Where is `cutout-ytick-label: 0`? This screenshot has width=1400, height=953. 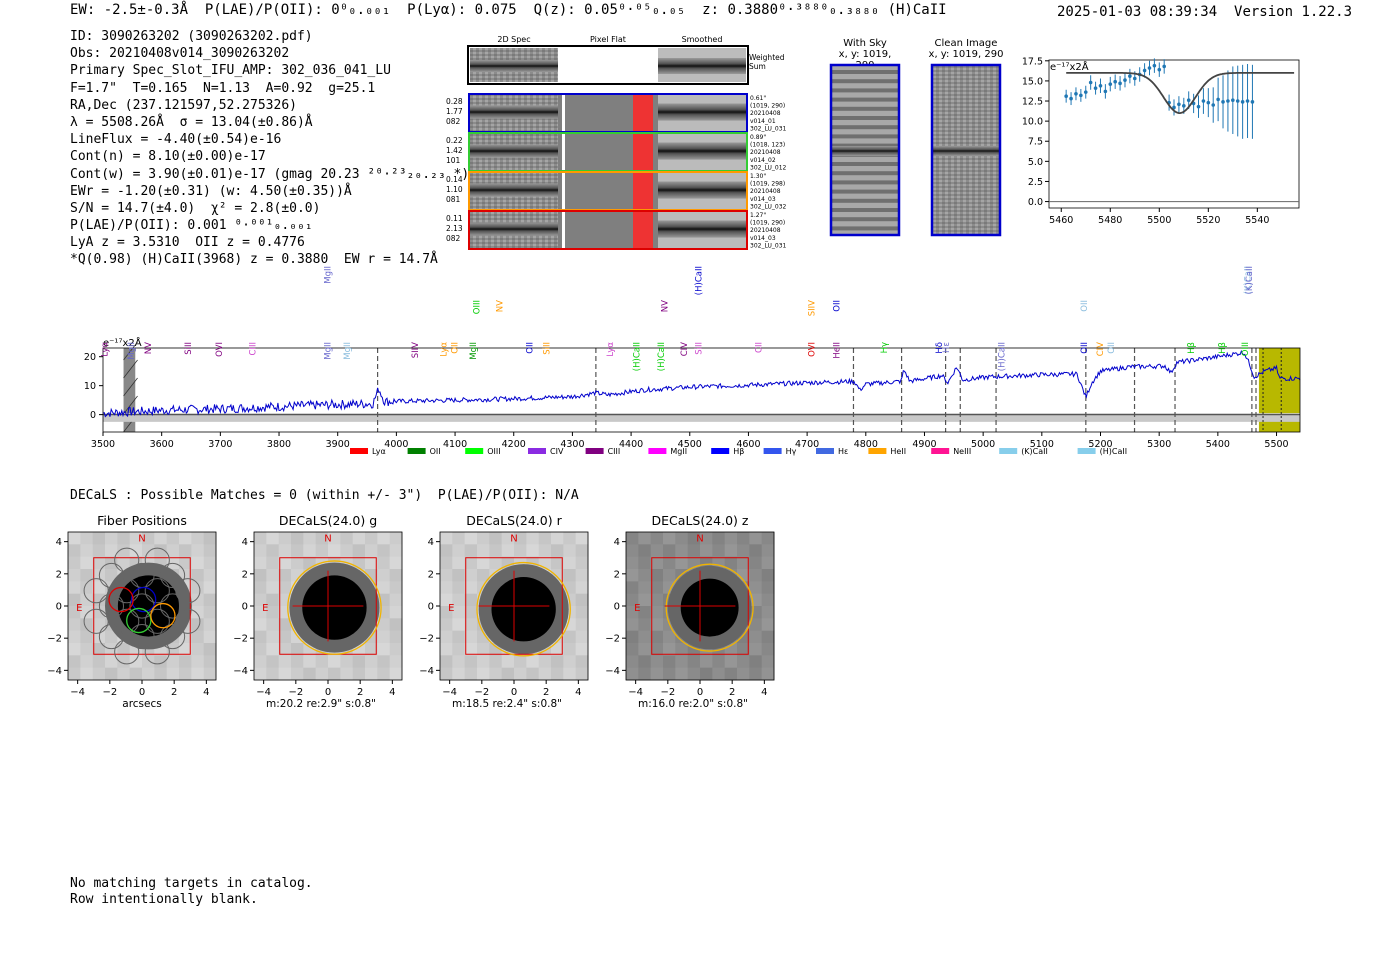 cutout-ytick-label: 0 is located at coordinates (431, 607).